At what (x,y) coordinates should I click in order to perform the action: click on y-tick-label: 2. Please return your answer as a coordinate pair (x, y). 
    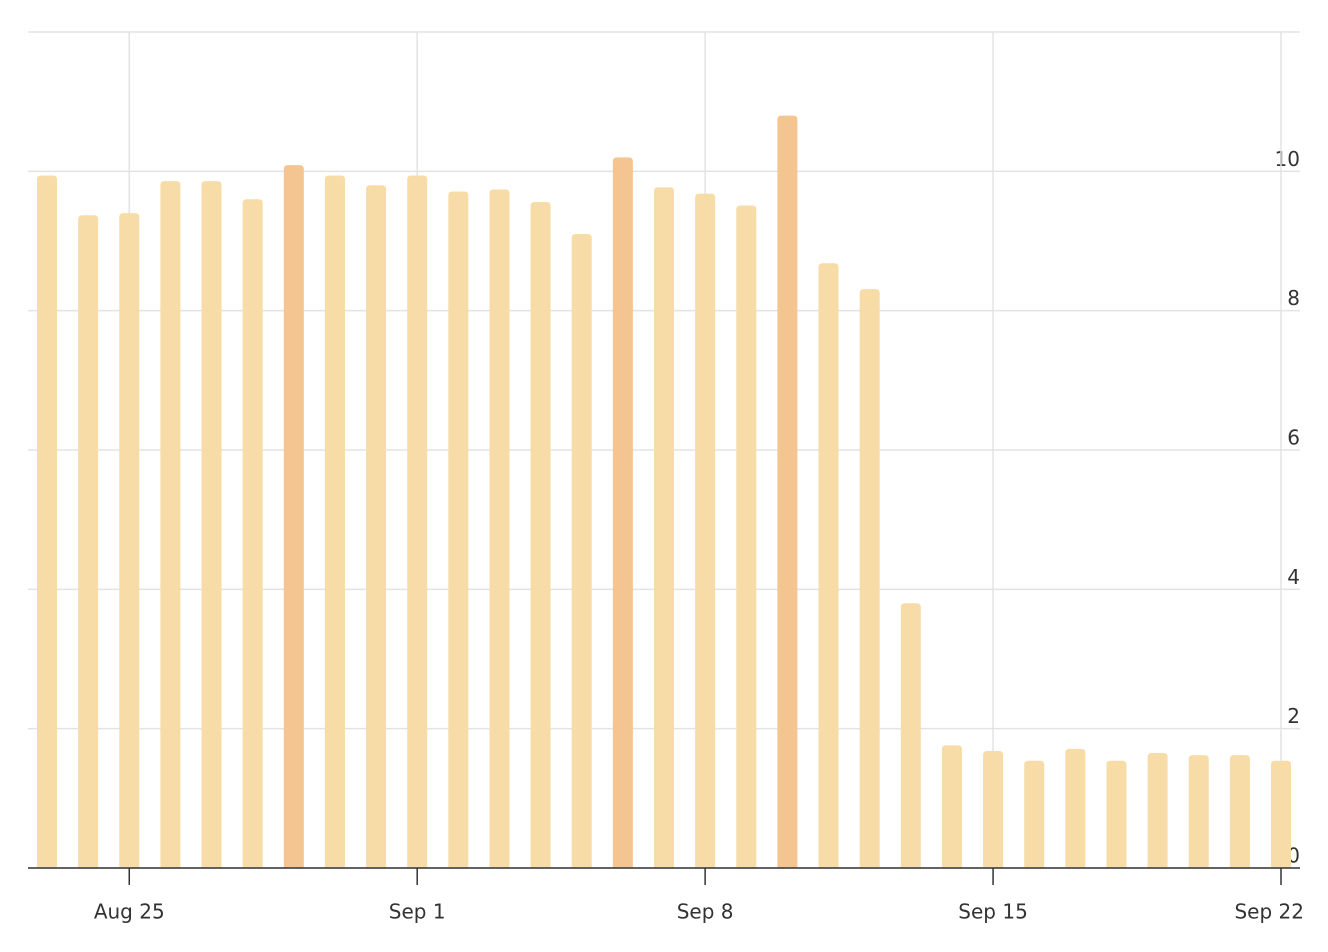
    Looking at the image, I should click on (1293, 716).